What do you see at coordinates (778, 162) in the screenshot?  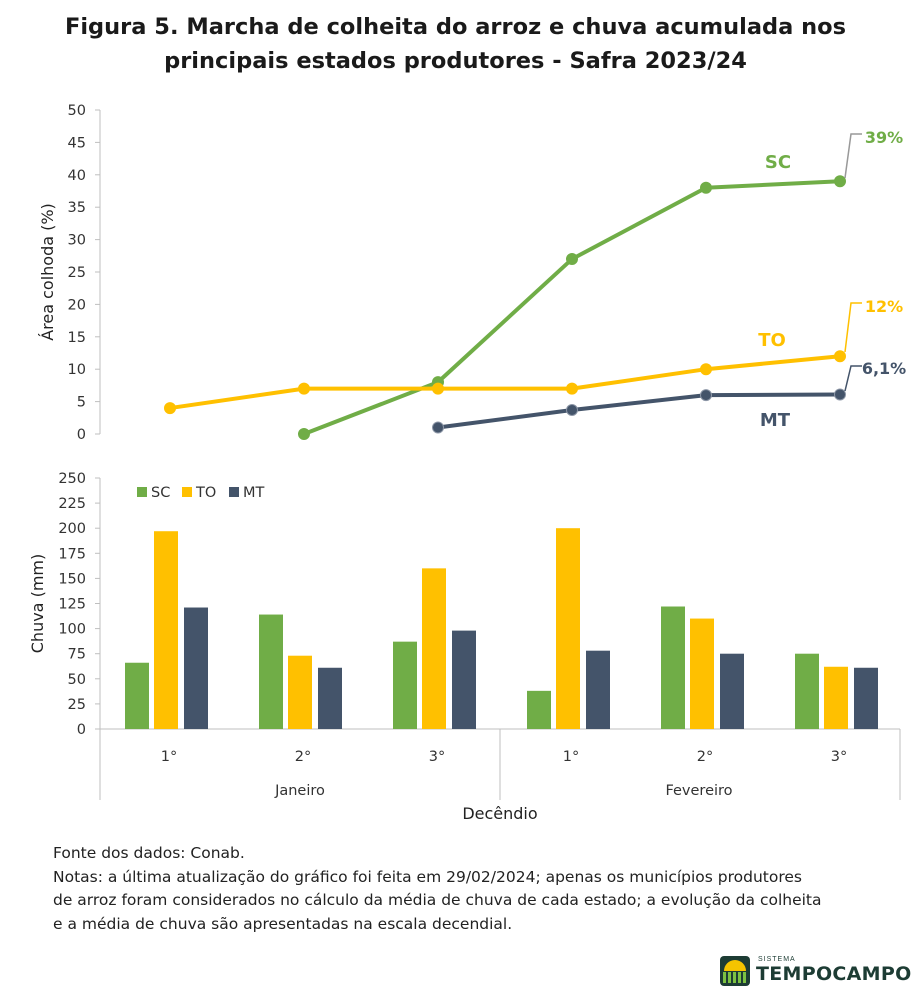 I see `line-series-label-sc: SC` at bounding box center [778, 162].